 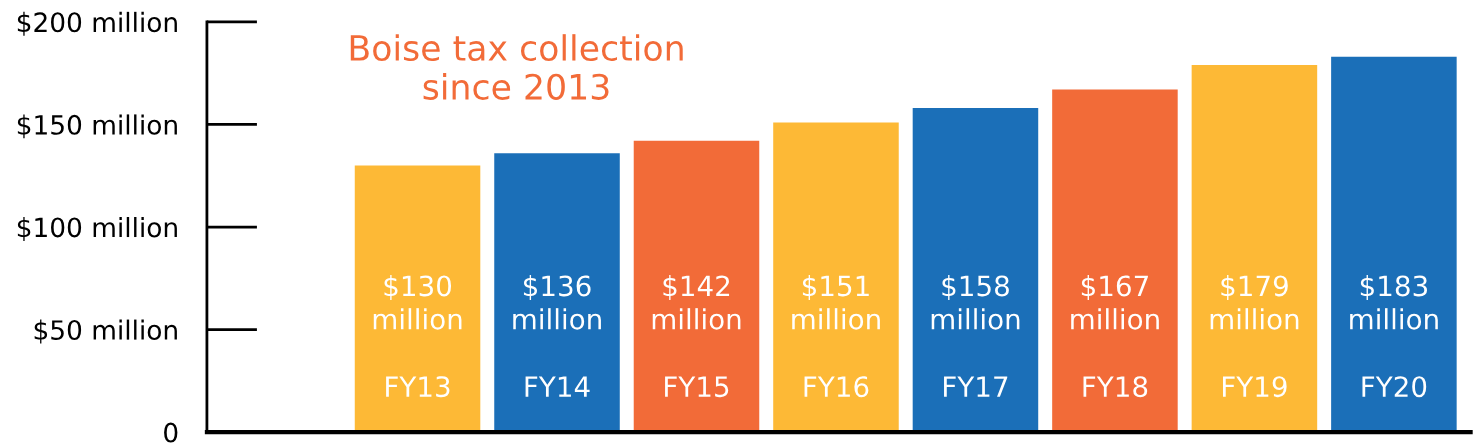 What do you see at coordinates (1394, 387) in the screenshot?
I see `x-tick-label: FY20` at bounding box center [1394, 387].